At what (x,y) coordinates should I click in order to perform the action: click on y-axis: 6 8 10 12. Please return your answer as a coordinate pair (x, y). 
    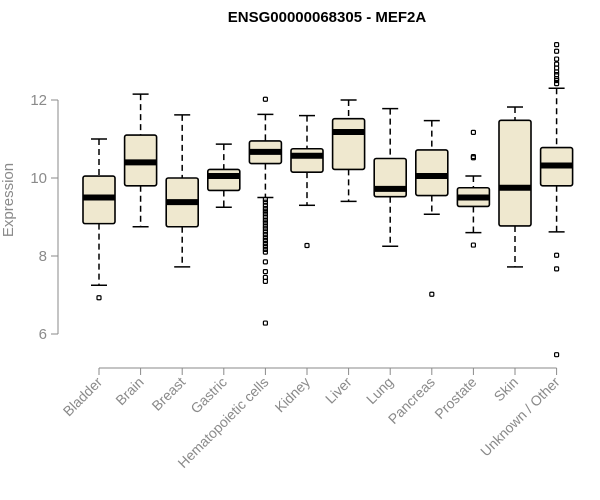
    Looking at the image, I should click on (44, 217).